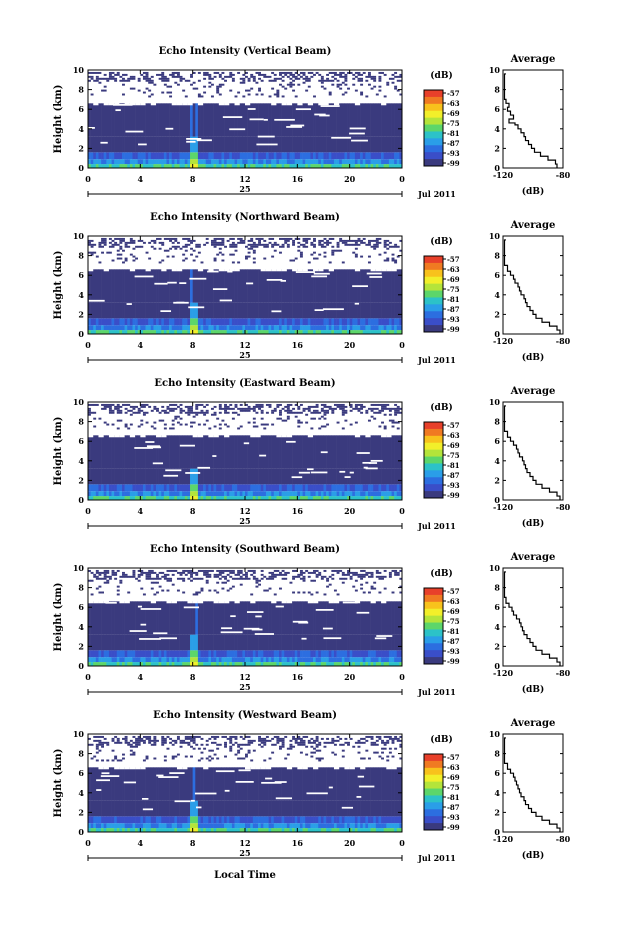 The image size is (617, 933). Describe the element at coordinates (81, 666) in the screenshot. I see `y-tick-label: 0` at that location.